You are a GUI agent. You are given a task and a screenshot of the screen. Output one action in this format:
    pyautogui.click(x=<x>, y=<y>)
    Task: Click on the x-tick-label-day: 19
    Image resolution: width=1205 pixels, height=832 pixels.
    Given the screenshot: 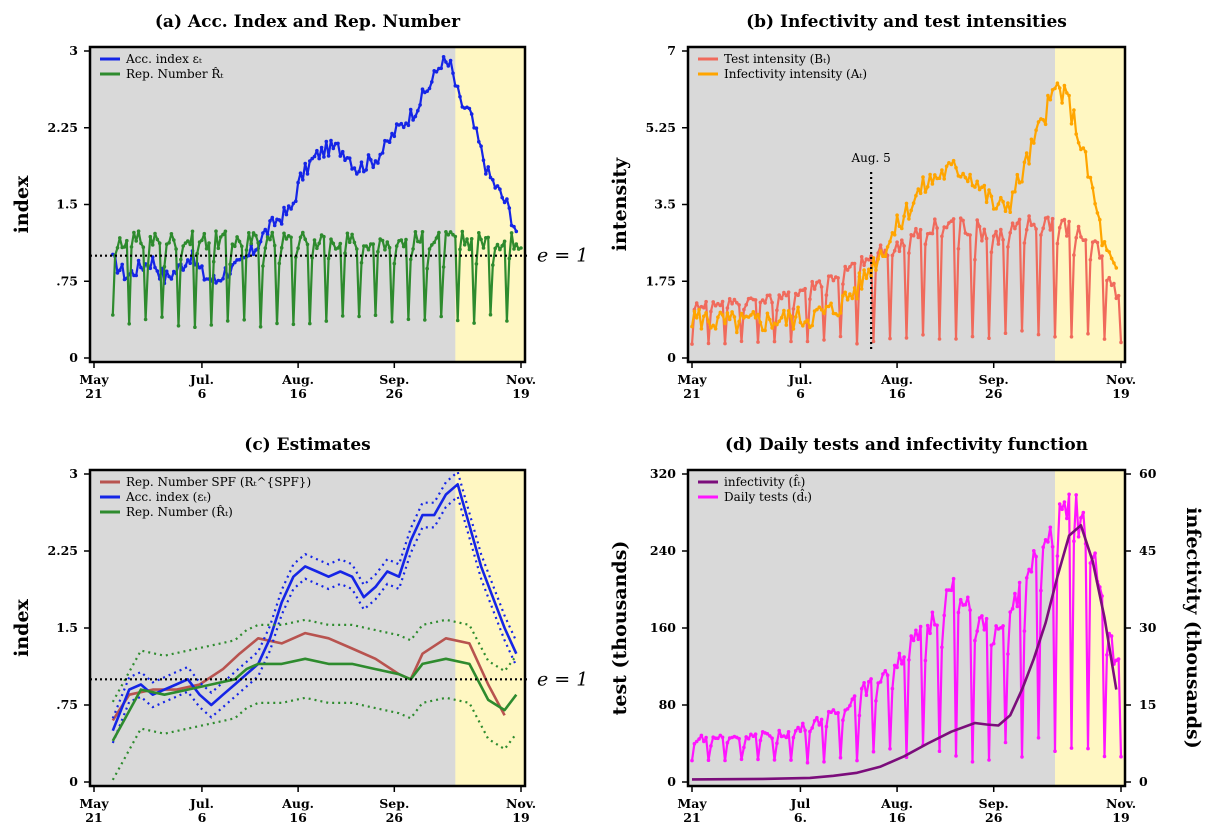 What is the action you would take?
    pyautogui.click(x=1120, y=393)
    